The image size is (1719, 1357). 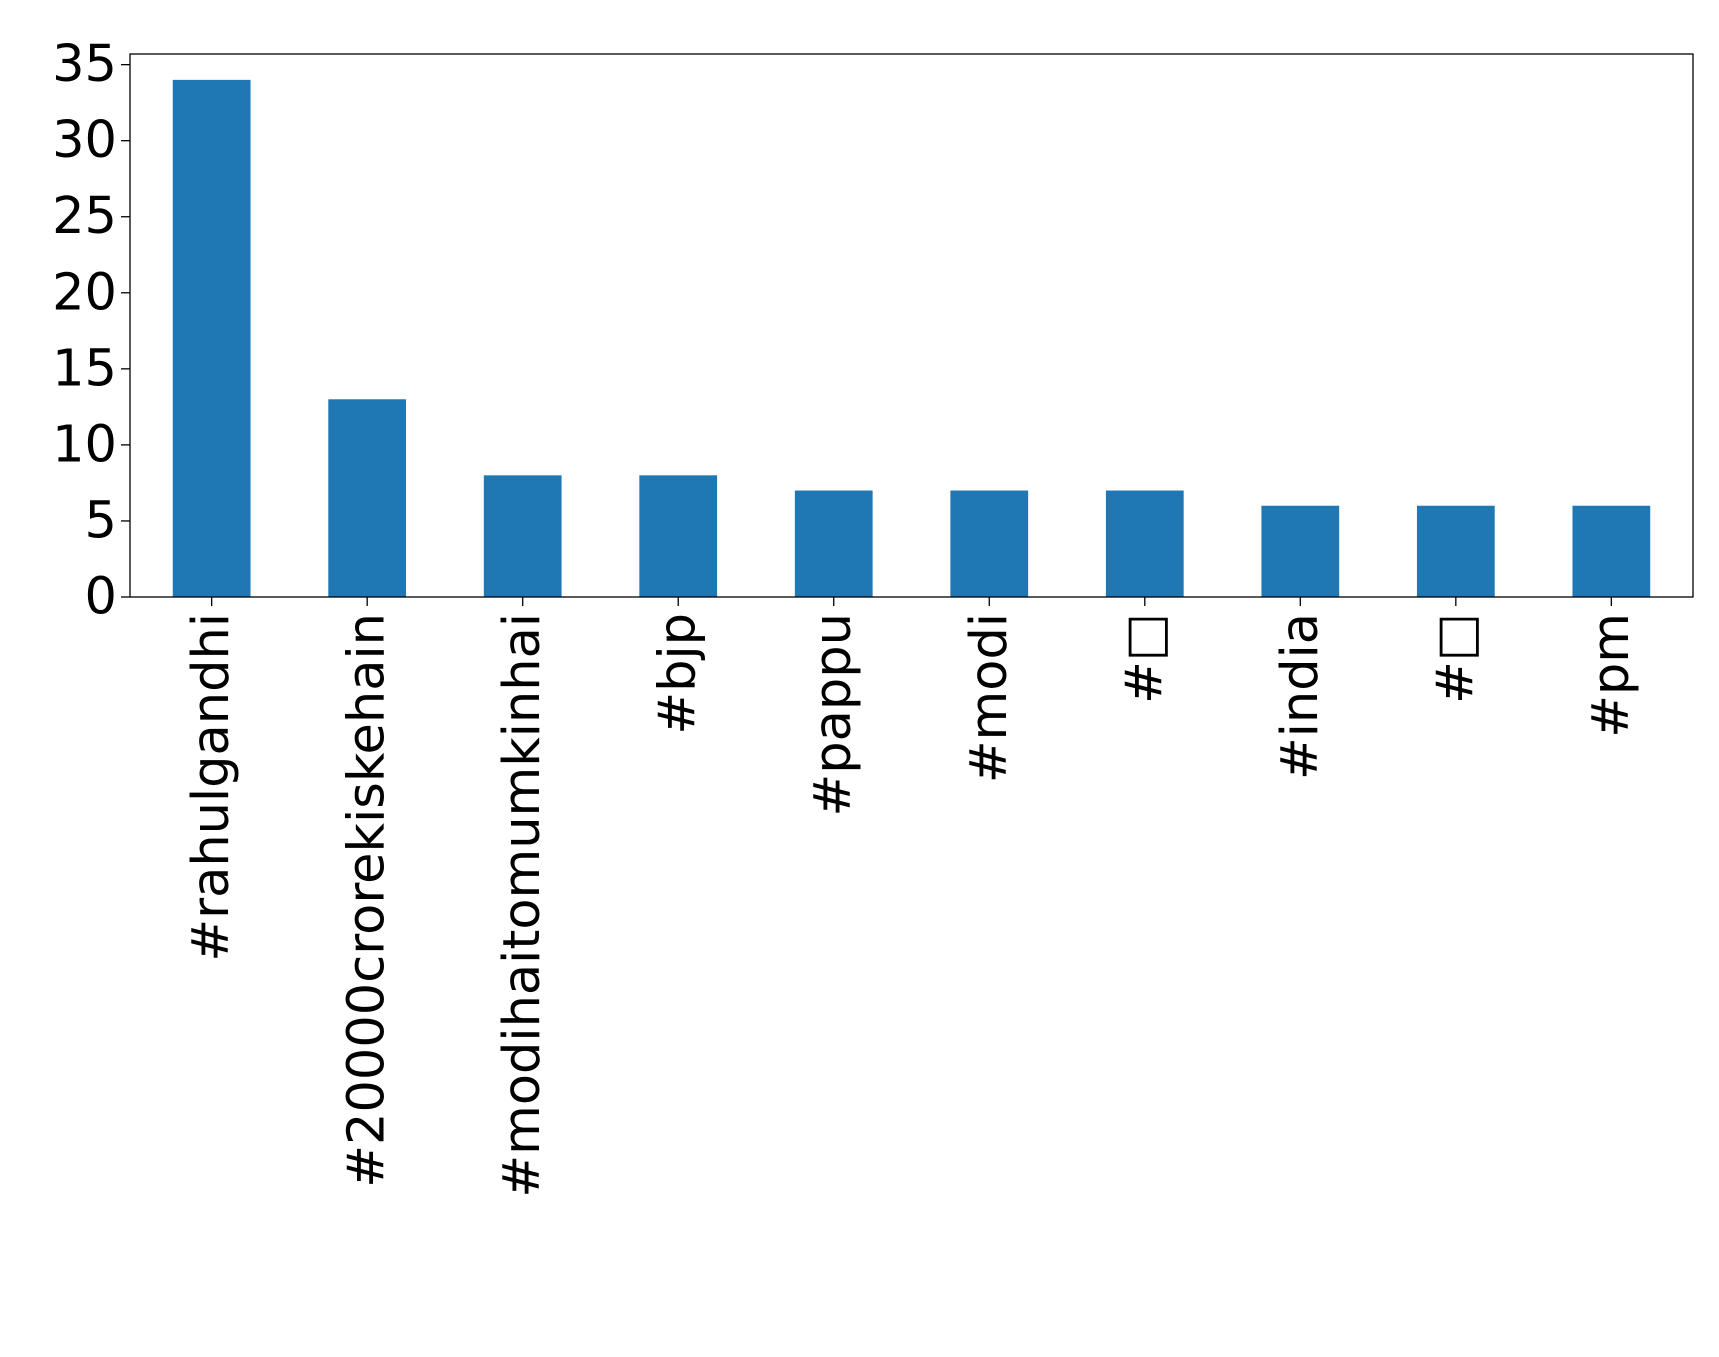 What do you see at coordinates (84, 292) in the screenshot?
I see `y-tick-label: 20` at bounding box center [84, 292].